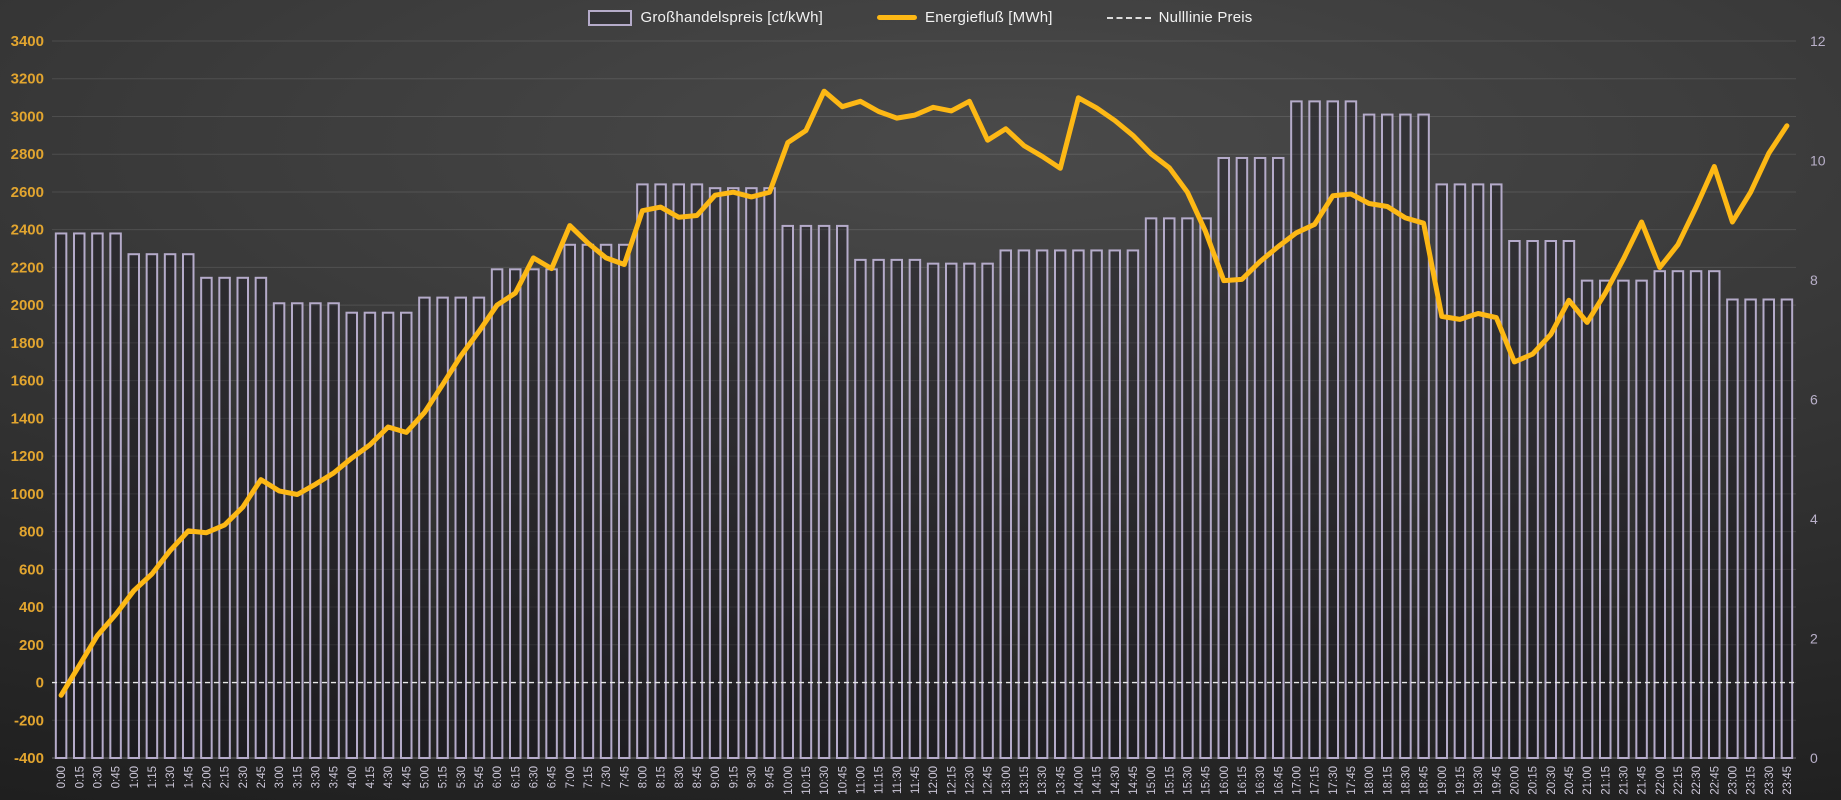  I want to click on left-axis-tick-label: 1800, so click(27, 343).